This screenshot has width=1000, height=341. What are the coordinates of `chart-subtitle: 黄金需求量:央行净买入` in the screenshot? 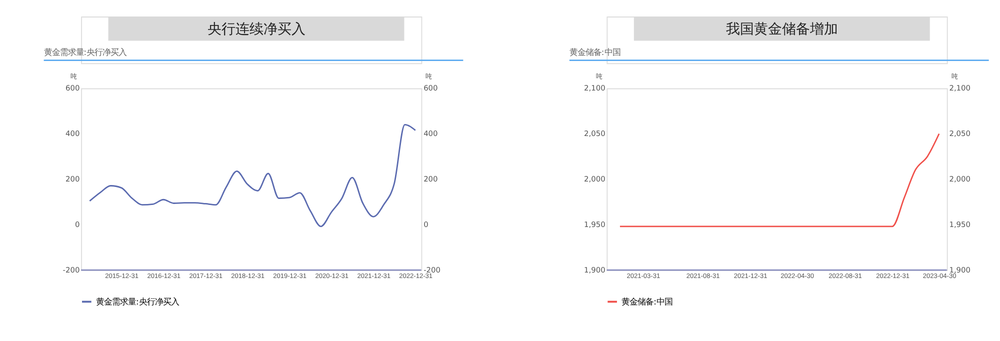 It's located at (85, 51).